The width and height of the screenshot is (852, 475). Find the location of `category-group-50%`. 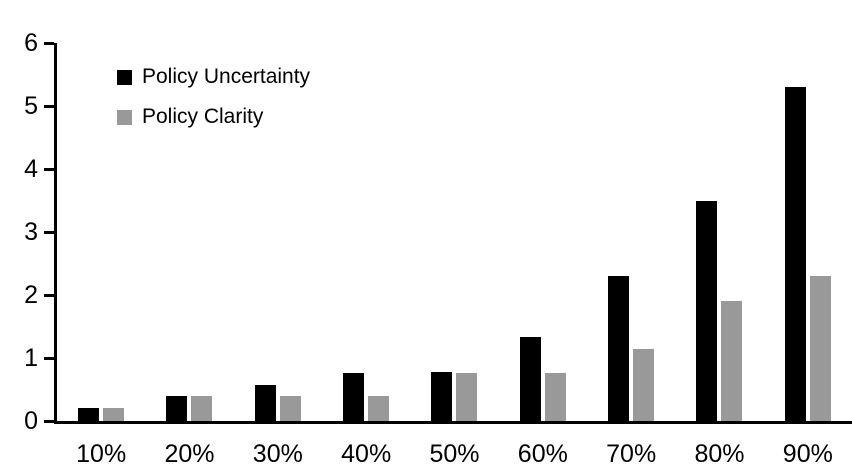

category-group-50% is located at coordinates (454, 232).